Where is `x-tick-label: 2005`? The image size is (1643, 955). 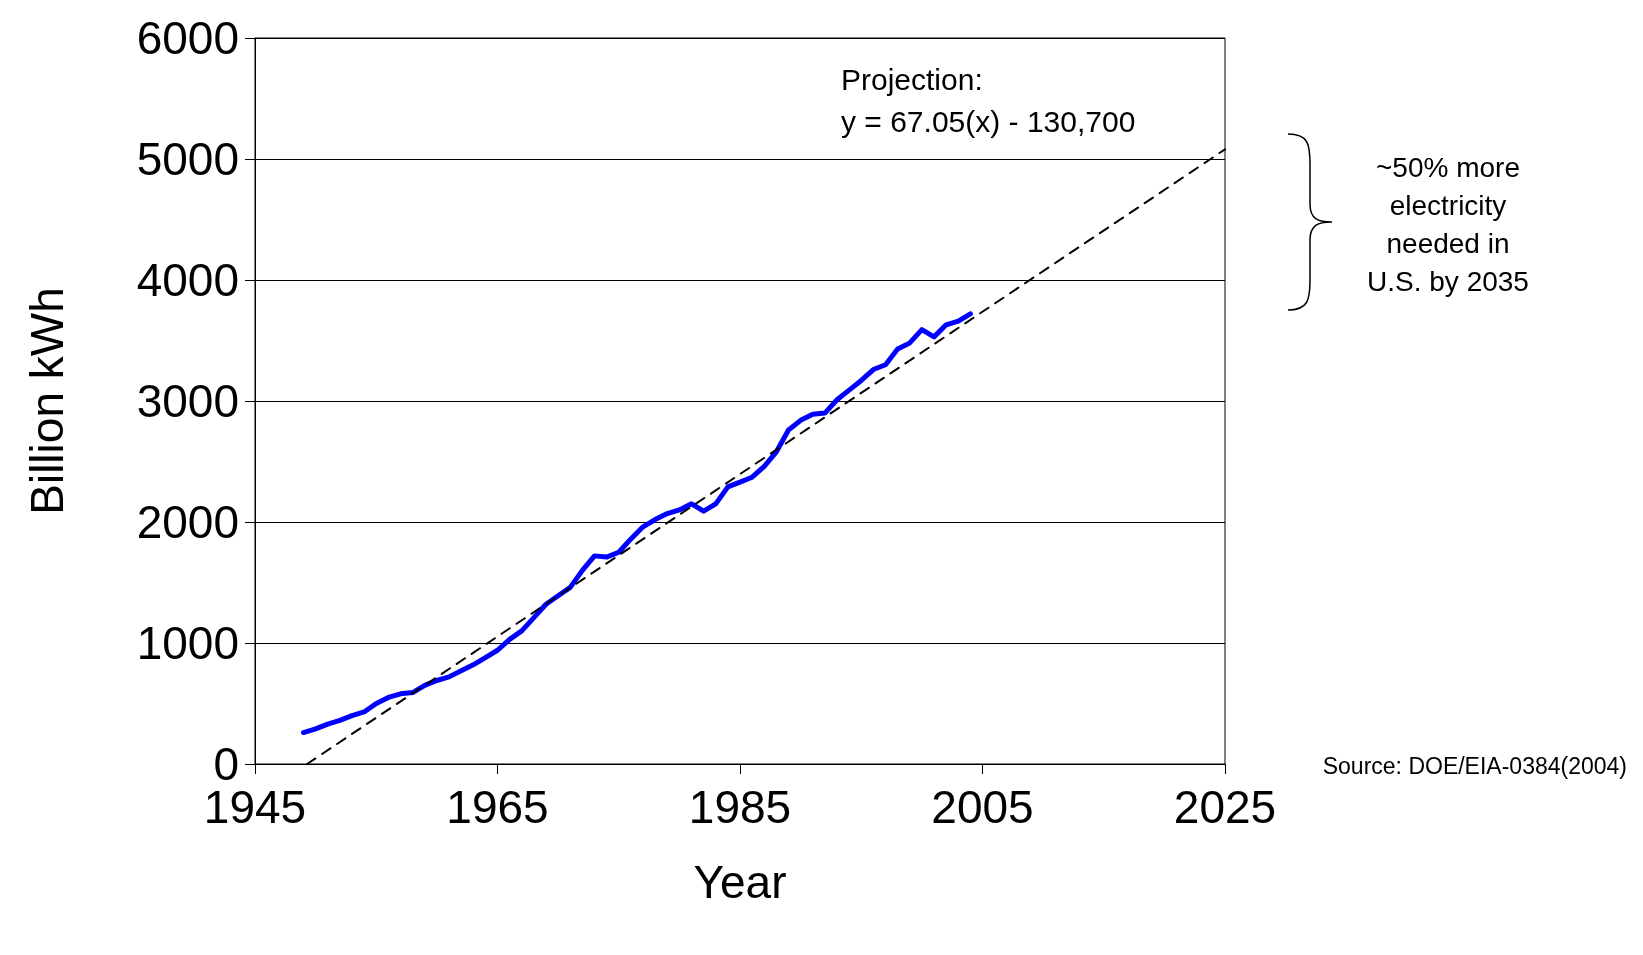 x-tick-label: 2005 is located at coordinates (982, 807).